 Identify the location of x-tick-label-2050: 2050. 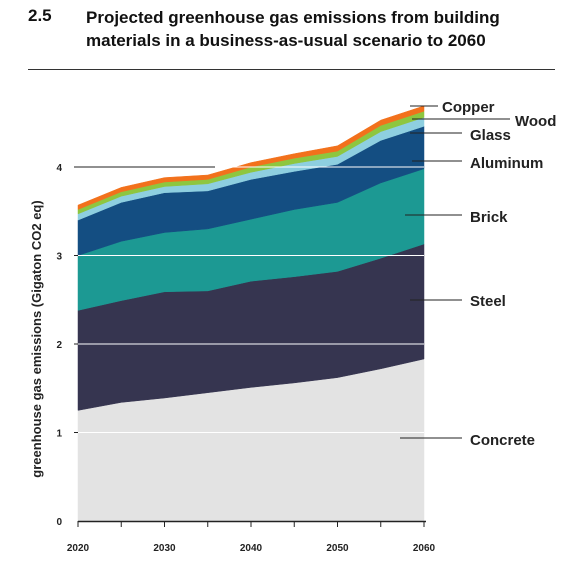
(337, 548).